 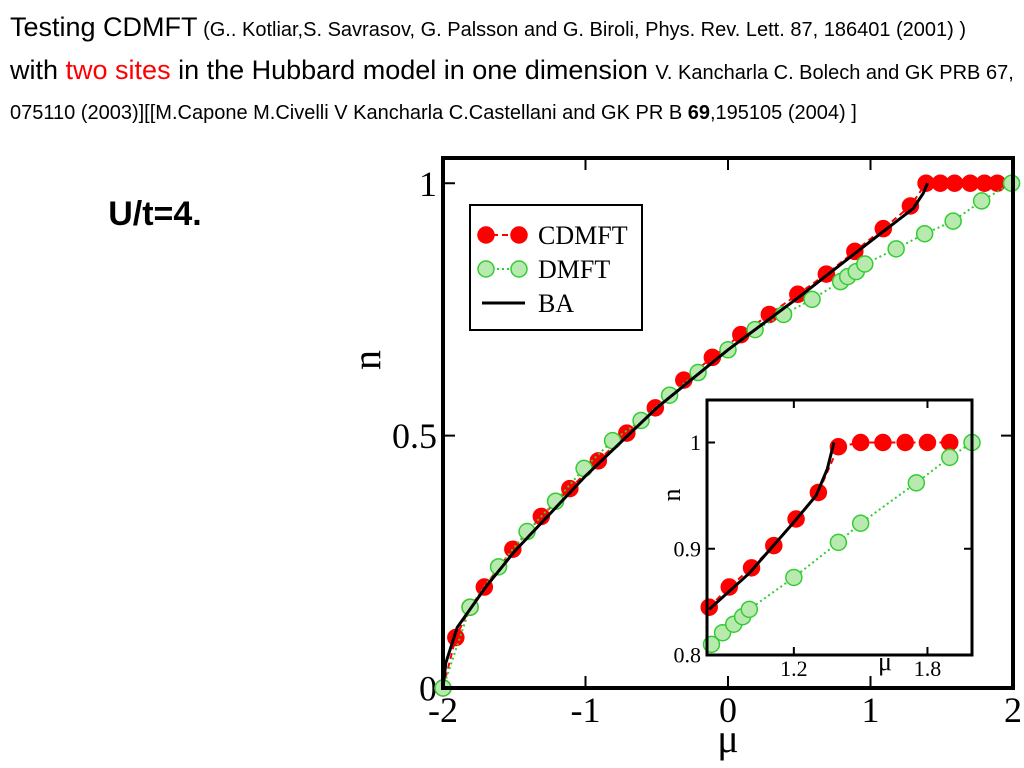 I want to click on frame, so click(x=839, y=527).